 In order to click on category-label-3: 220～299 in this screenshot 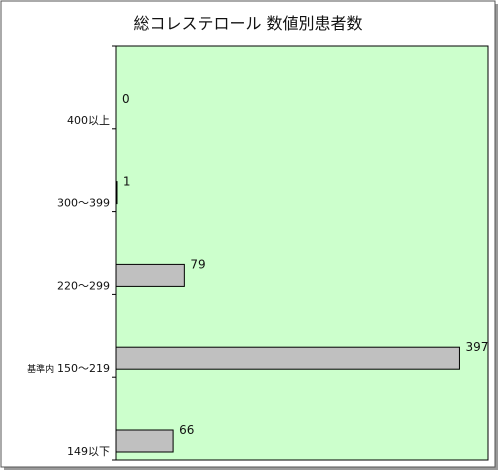, I will do `click(83, 285)`.